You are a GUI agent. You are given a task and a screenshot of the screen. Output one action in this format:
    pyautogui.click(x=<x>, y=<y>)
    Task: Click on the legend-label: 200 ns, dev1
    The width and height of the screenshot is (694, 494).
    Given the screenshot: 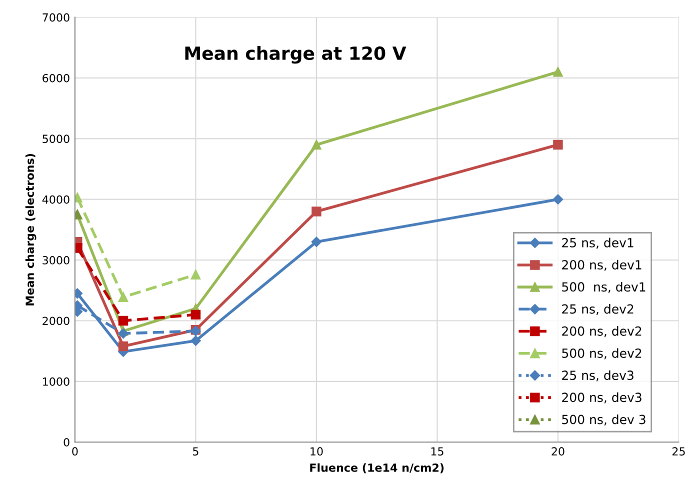 What is the action you would take?
    pyautogui.click(x=602, y=265)
    